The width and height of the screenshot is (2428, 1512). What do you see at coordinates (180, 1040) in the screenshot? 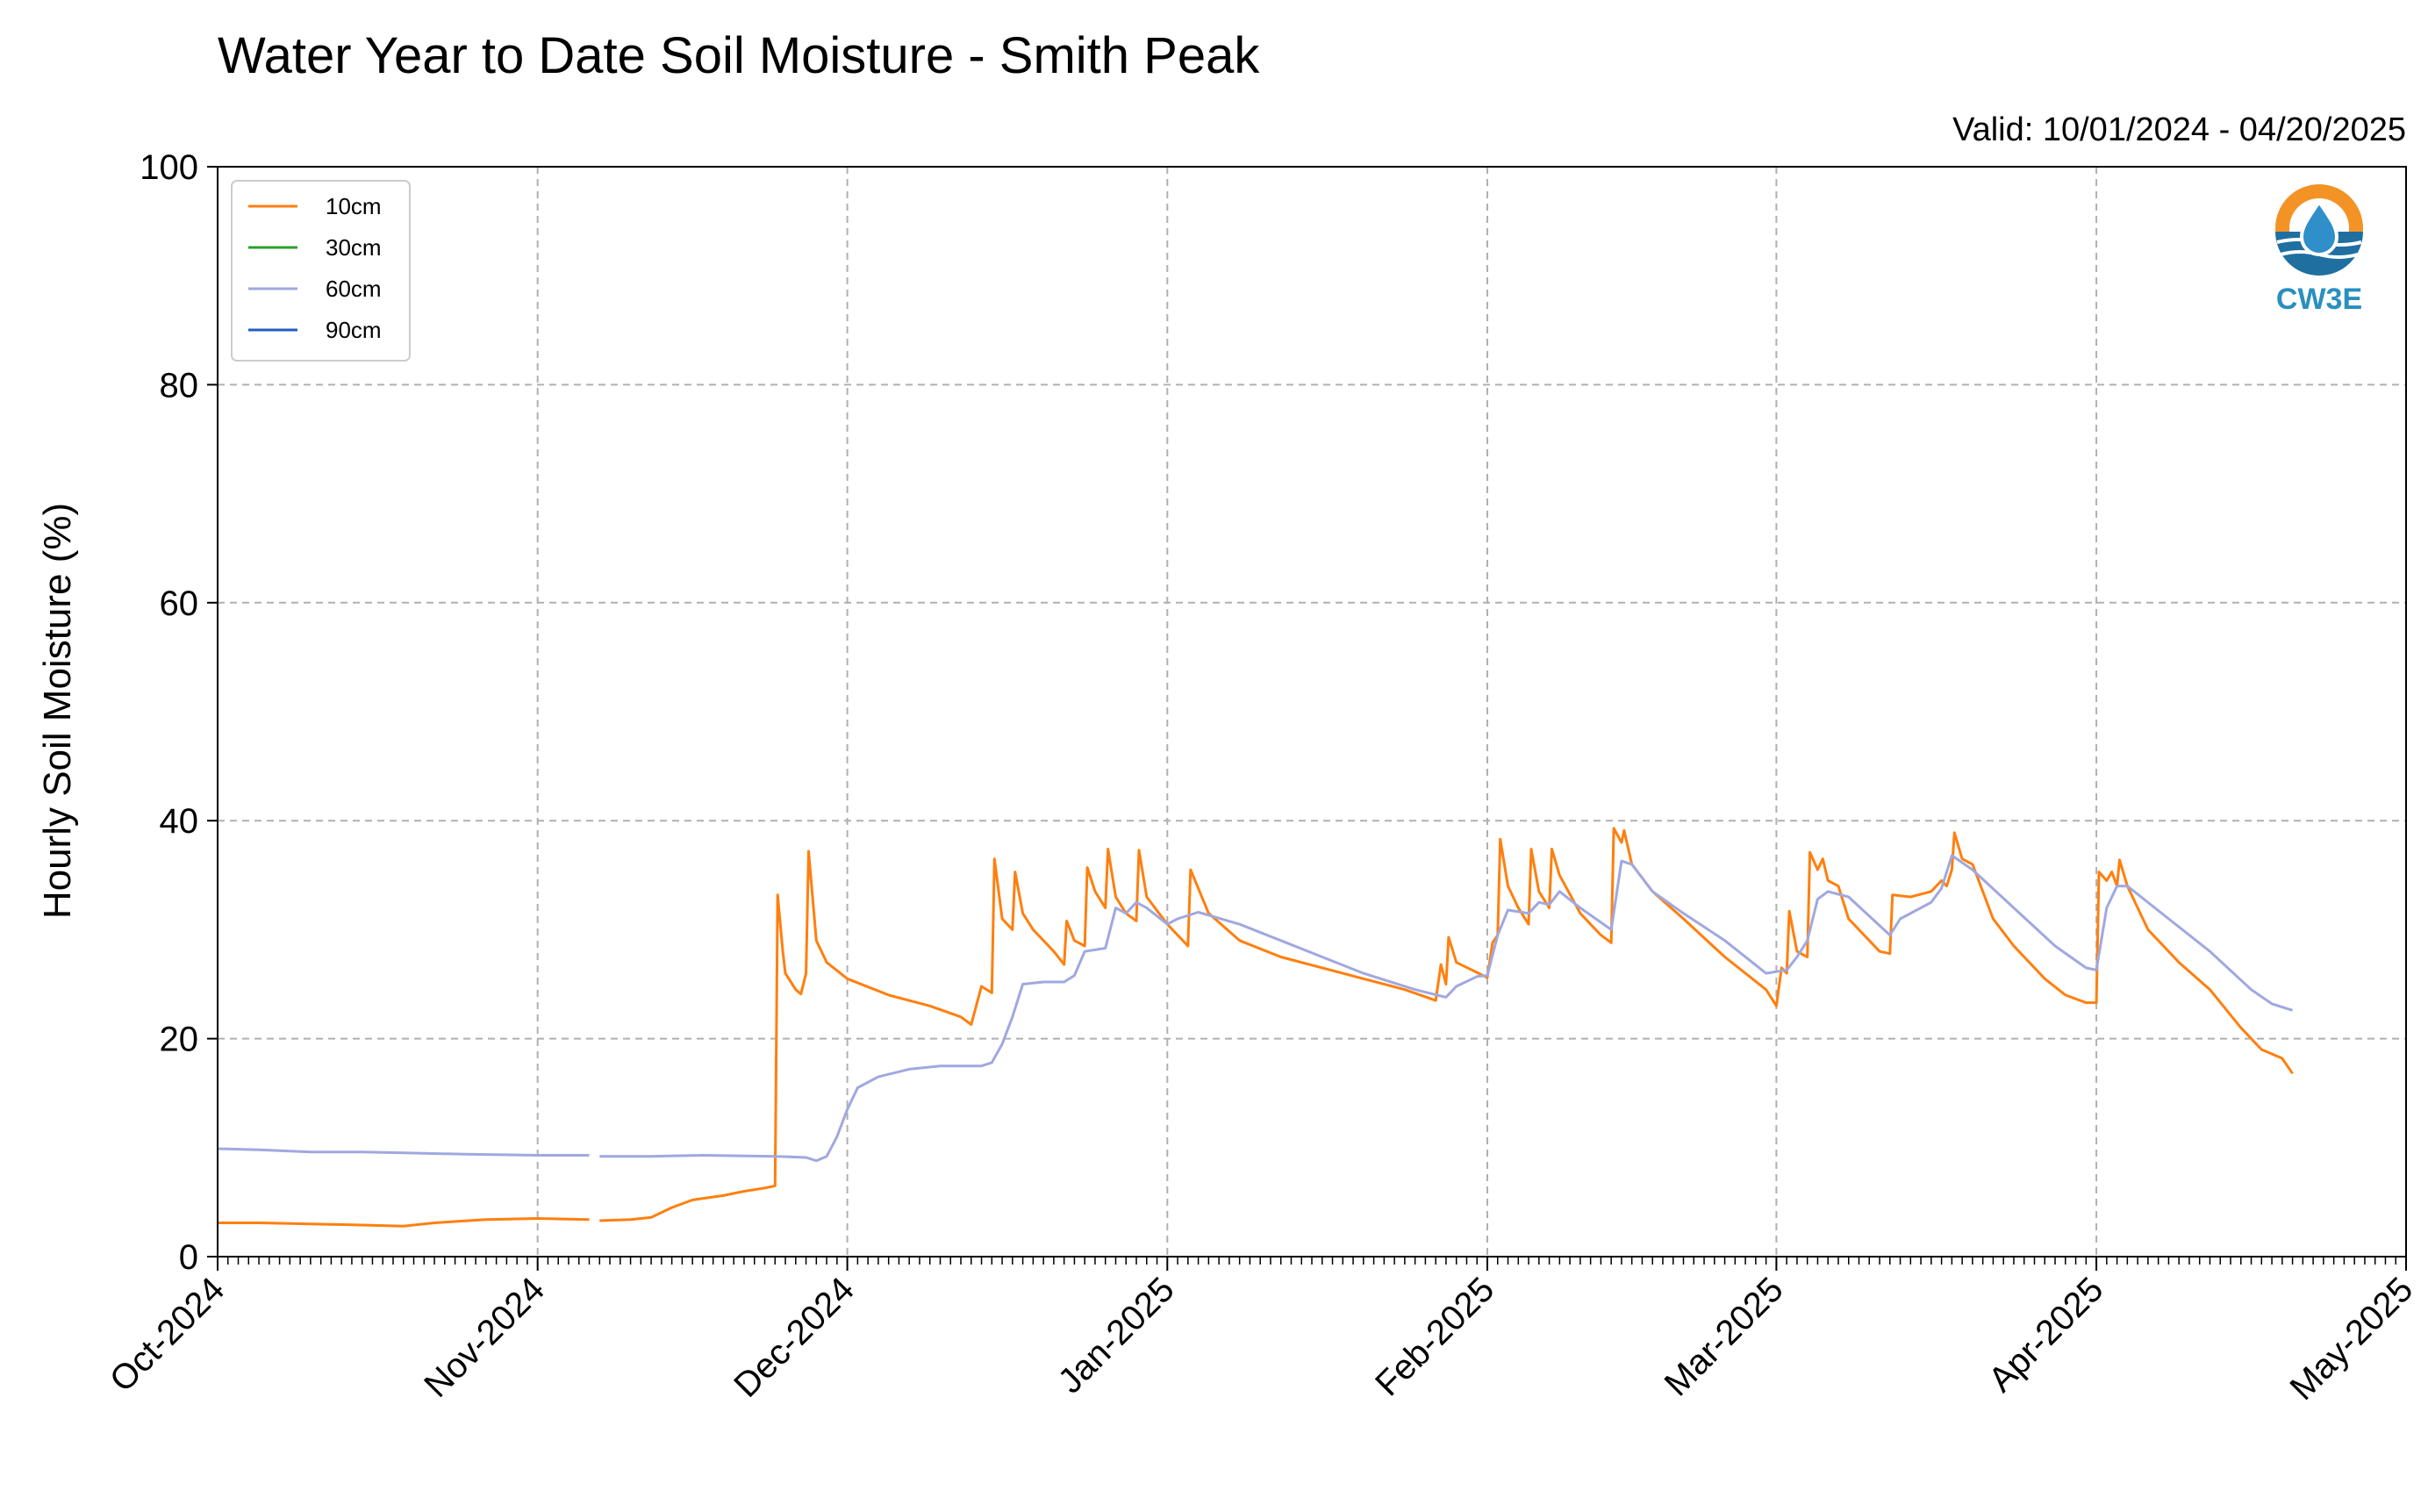
I see `y-tick-label: 20` at bounding box center [180, 1040].